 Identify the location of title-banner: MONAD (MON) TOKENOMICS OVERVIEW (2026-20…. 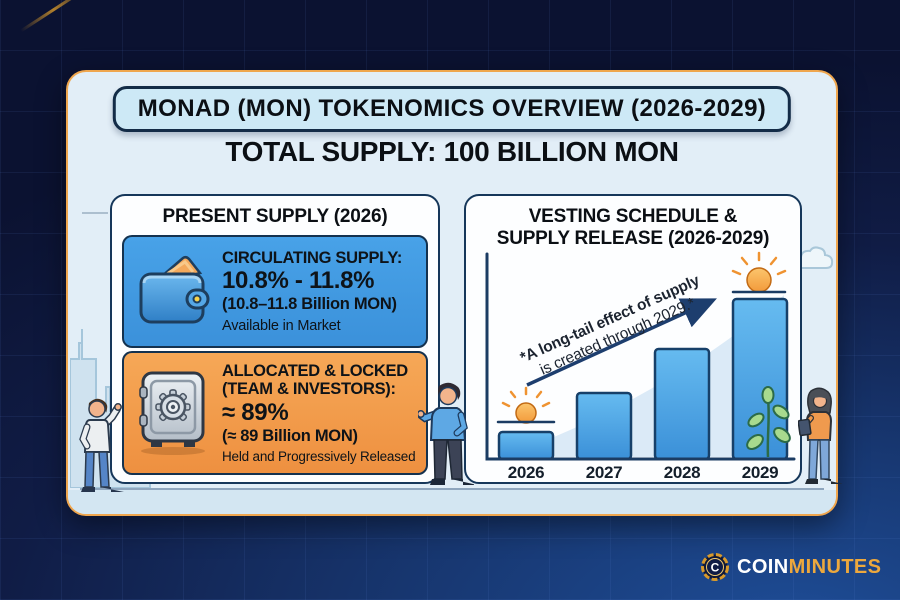
(452, 109).